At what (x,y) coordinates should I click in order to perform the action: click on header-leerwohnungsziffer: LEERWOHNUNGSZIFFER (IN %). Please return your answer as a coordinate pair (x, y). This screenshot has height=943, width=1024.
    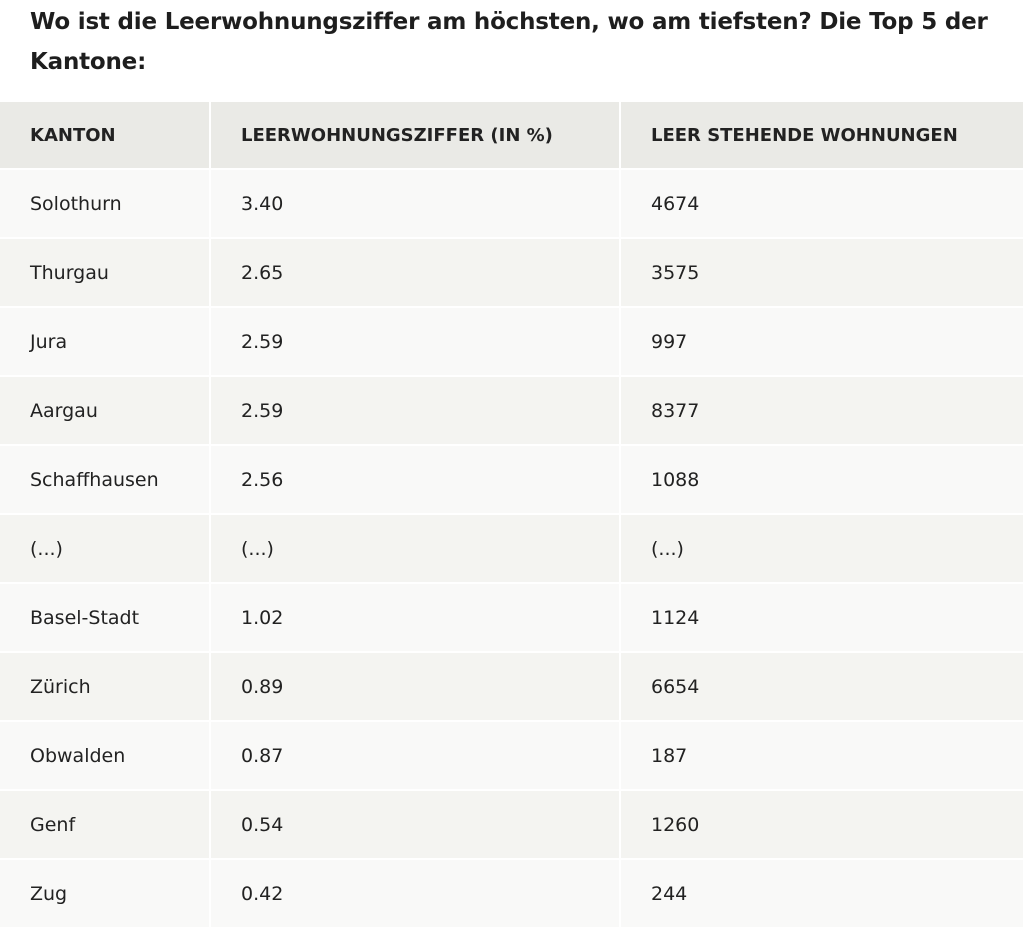
    Looking at the image, I should click on (415, 135).